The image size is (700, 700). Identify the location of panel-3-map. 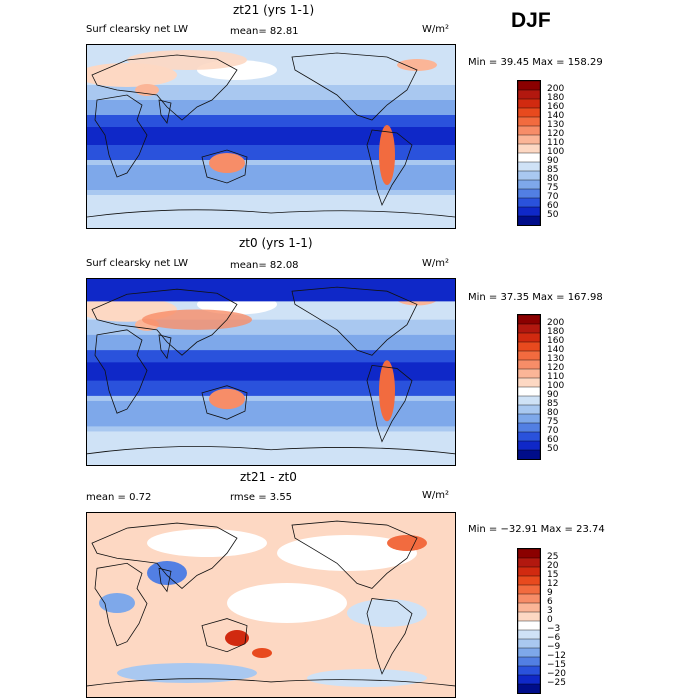
(271, 605).